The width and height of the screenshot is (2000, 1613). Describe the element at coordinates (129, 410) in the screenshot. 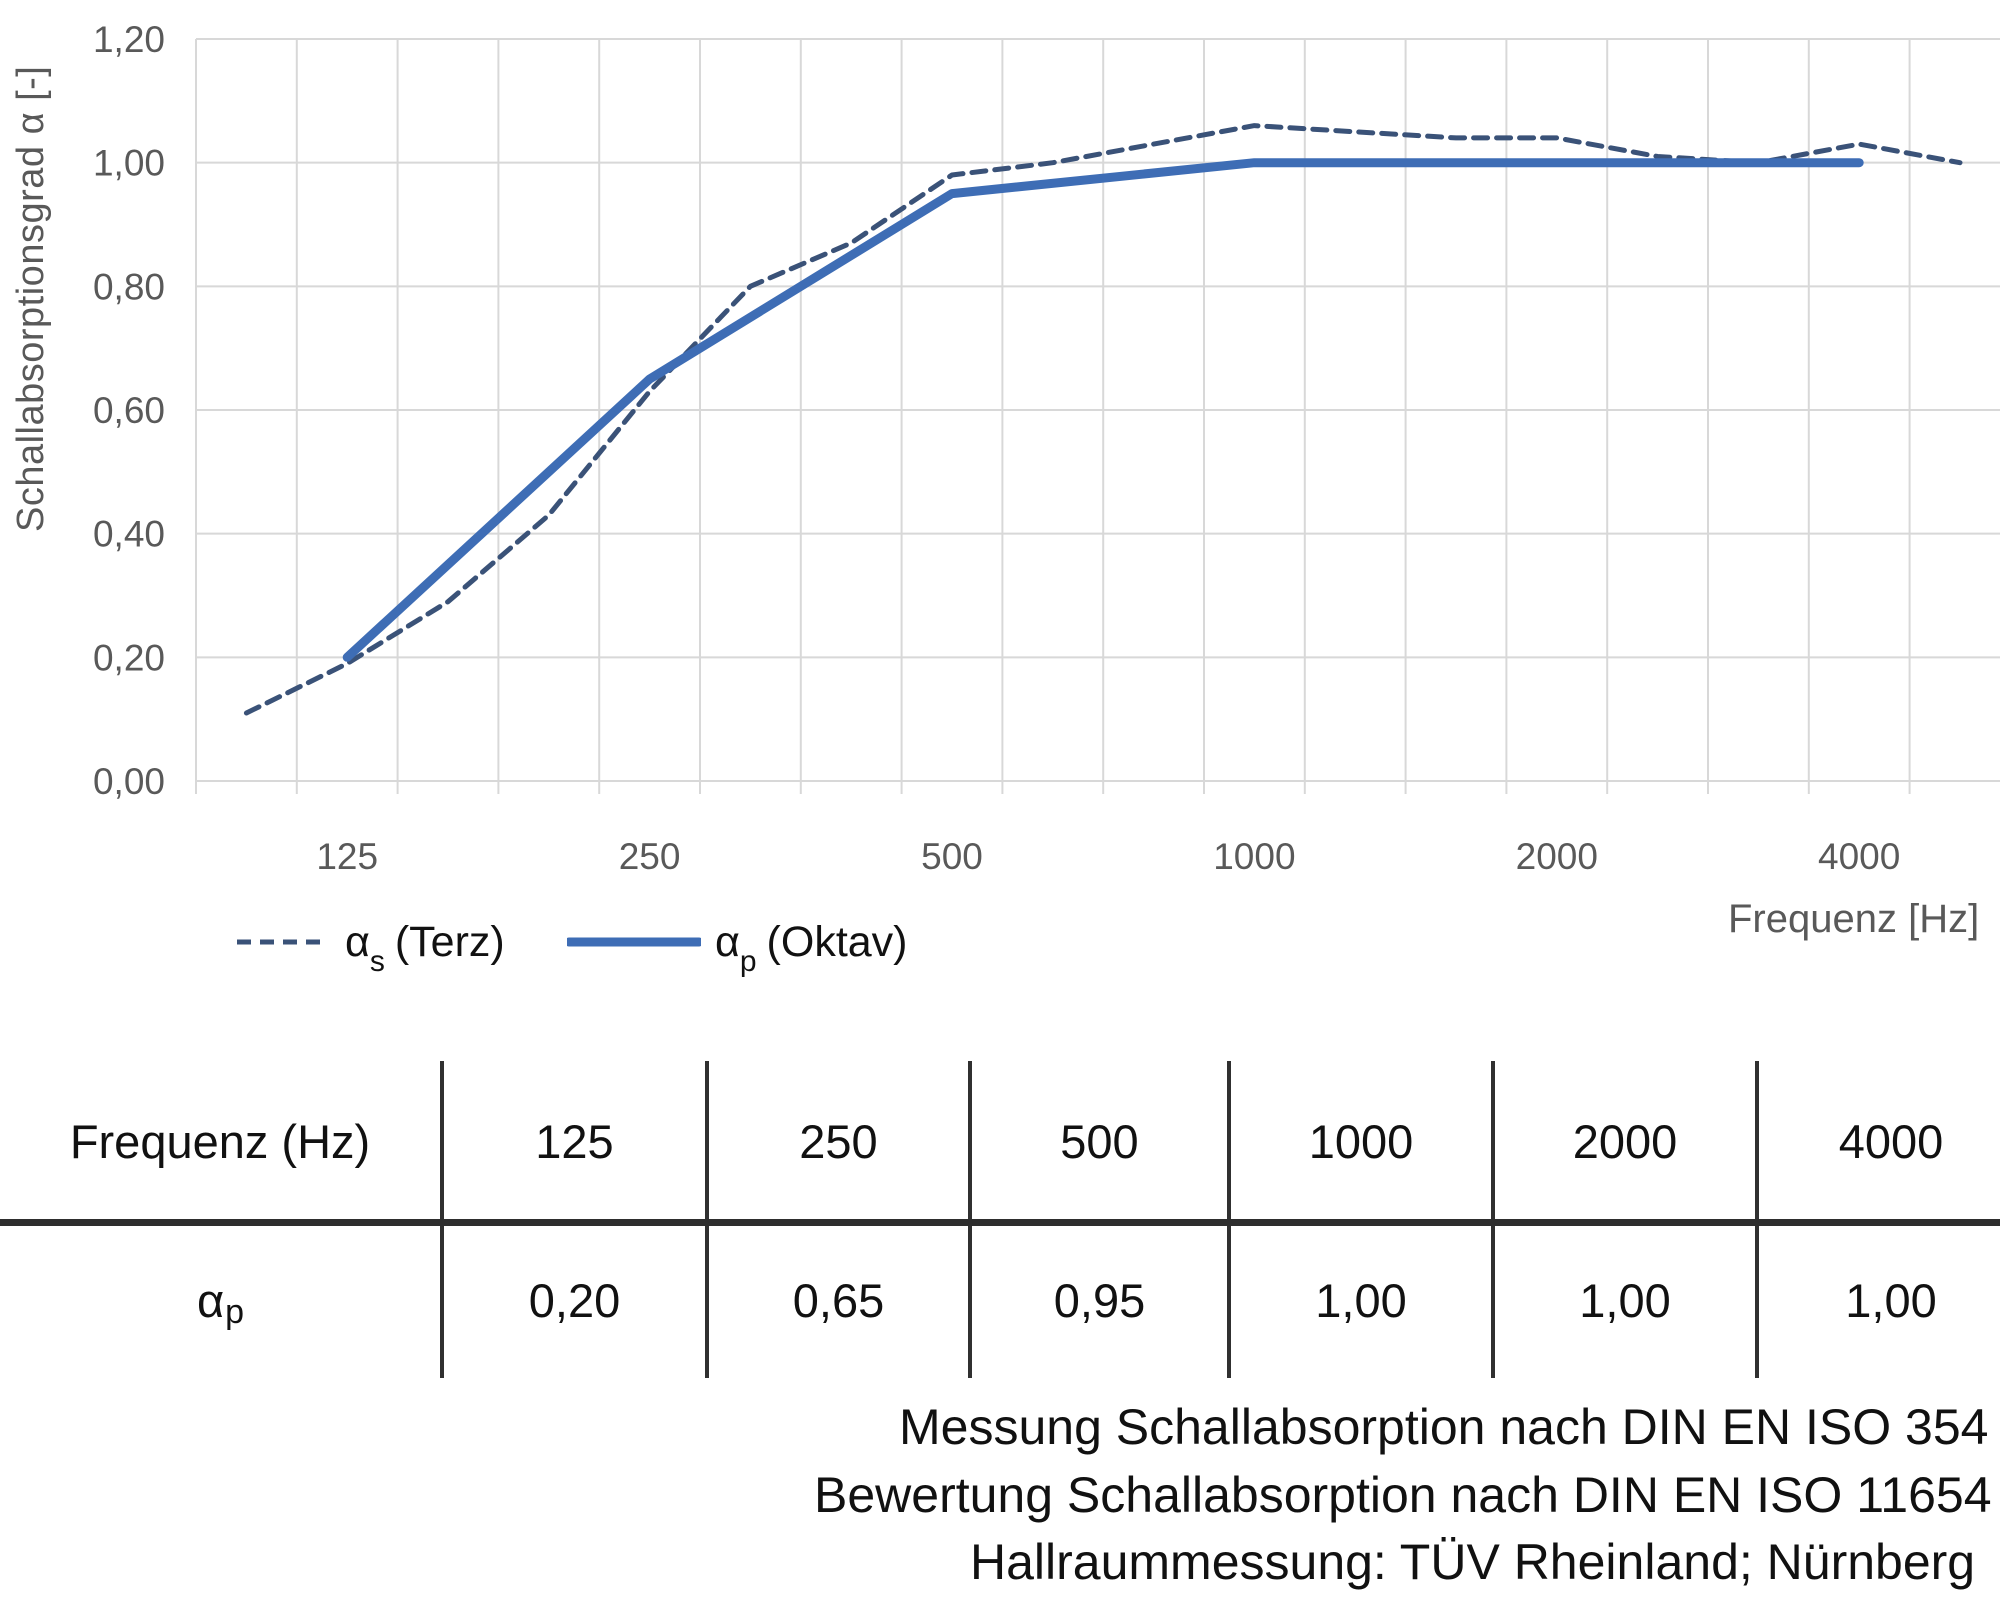

I see `y-tick-label: 0,60` at that location.